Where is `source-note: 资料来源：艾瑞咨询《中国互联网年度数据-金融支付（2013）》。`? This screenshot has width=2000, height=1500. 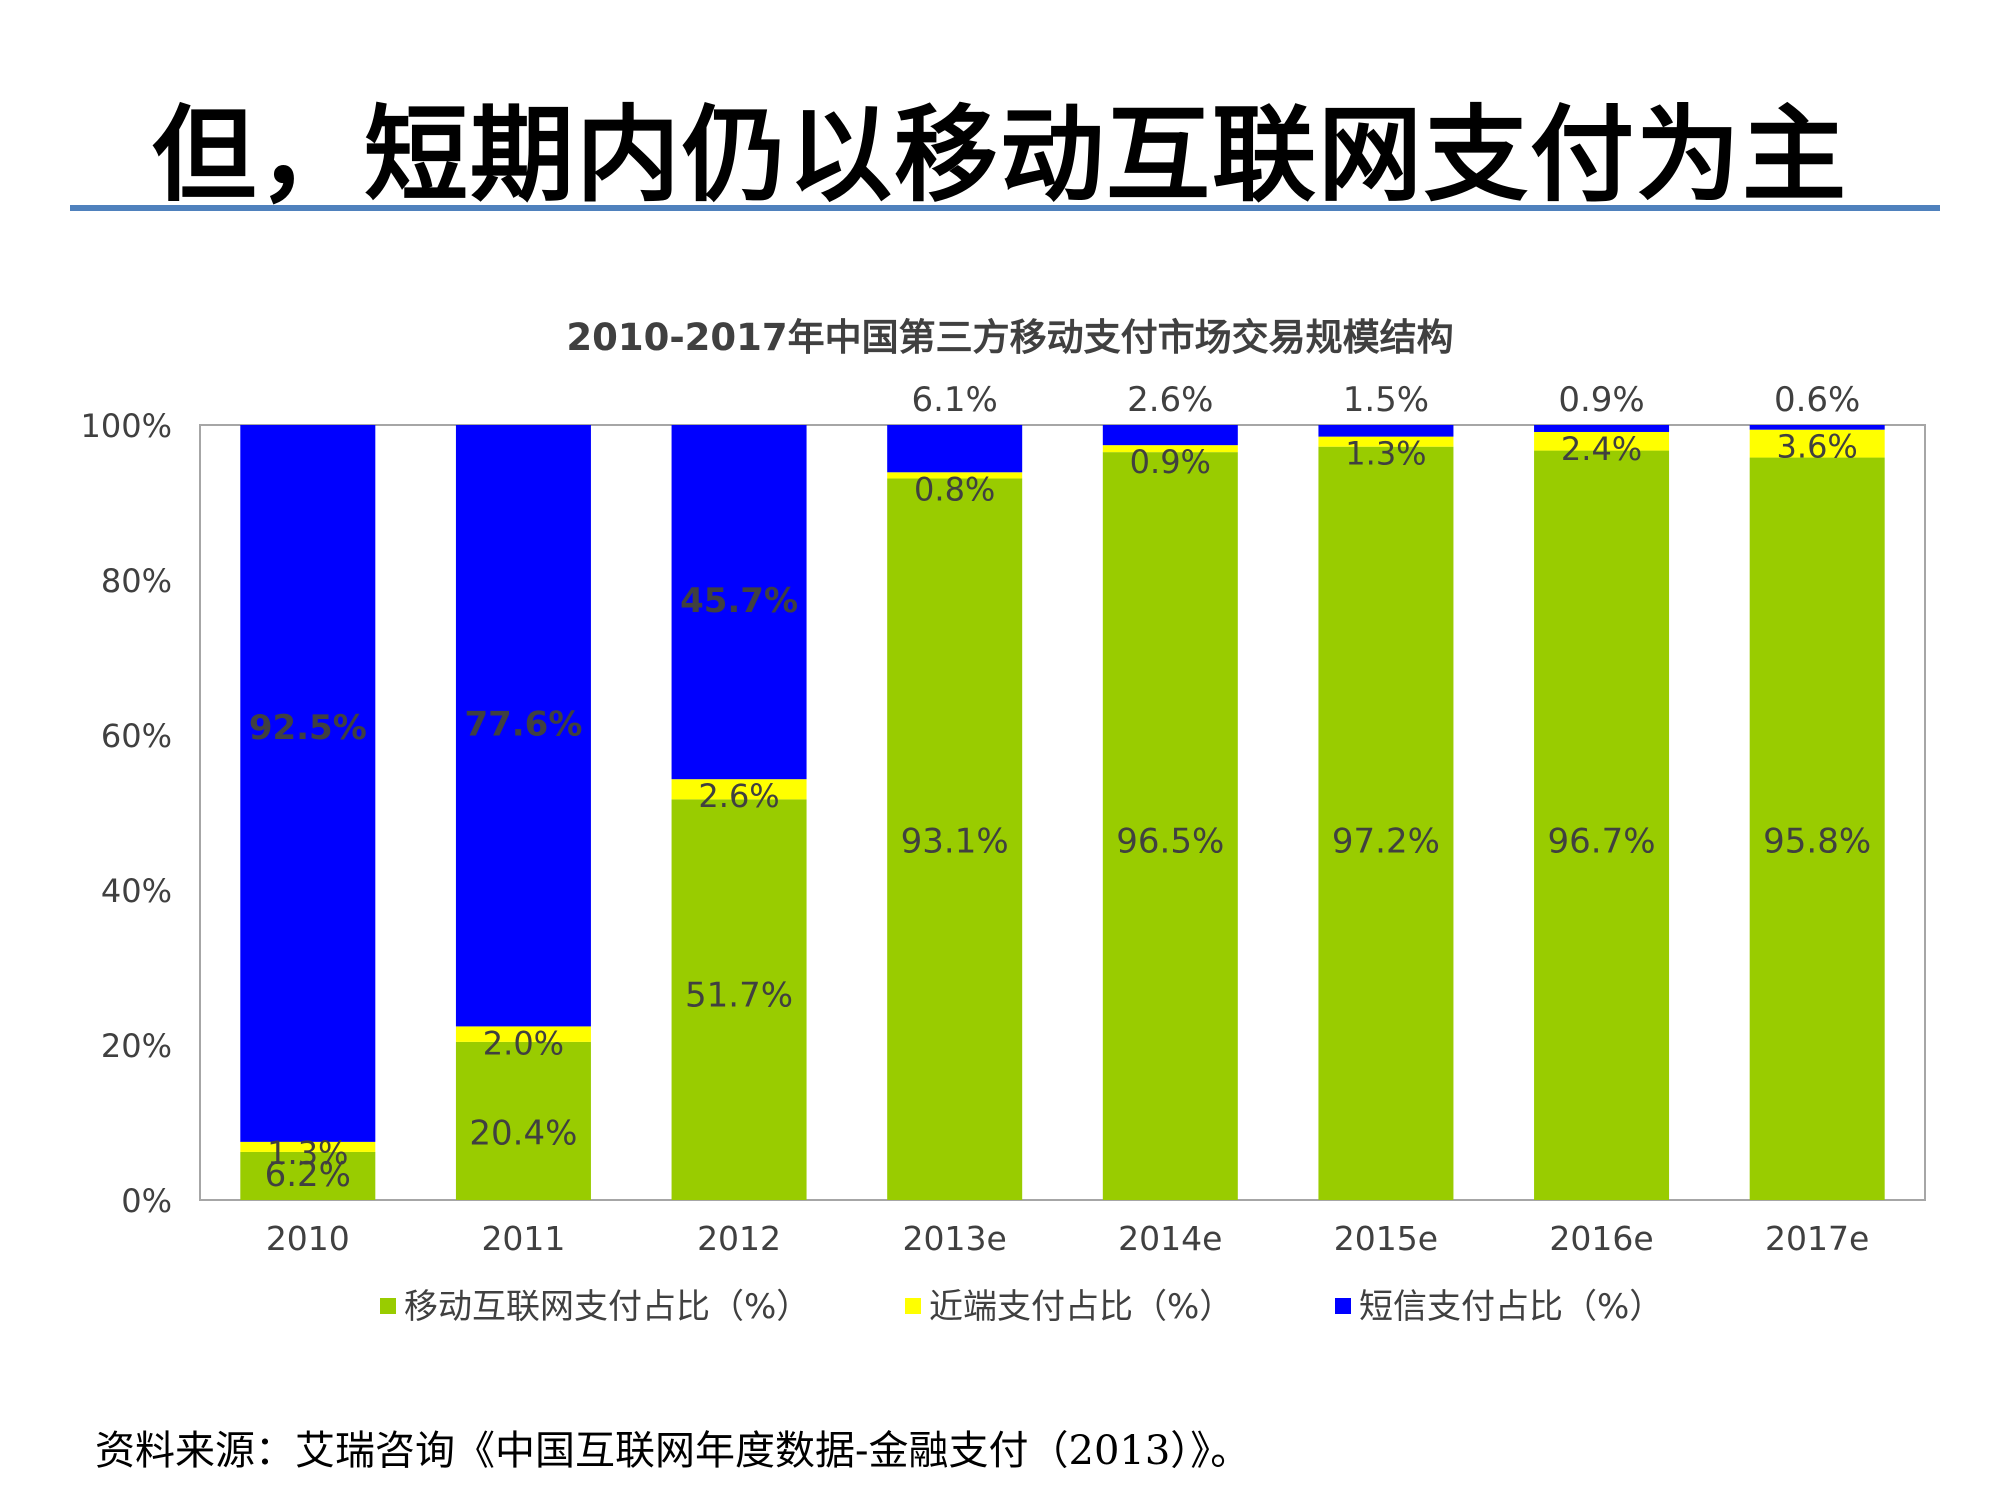 source-note: 资料来源：艾瑞咨询《中国互联网年度数据-金融支付（2013）》。 is located at coordinates (673, 1451).